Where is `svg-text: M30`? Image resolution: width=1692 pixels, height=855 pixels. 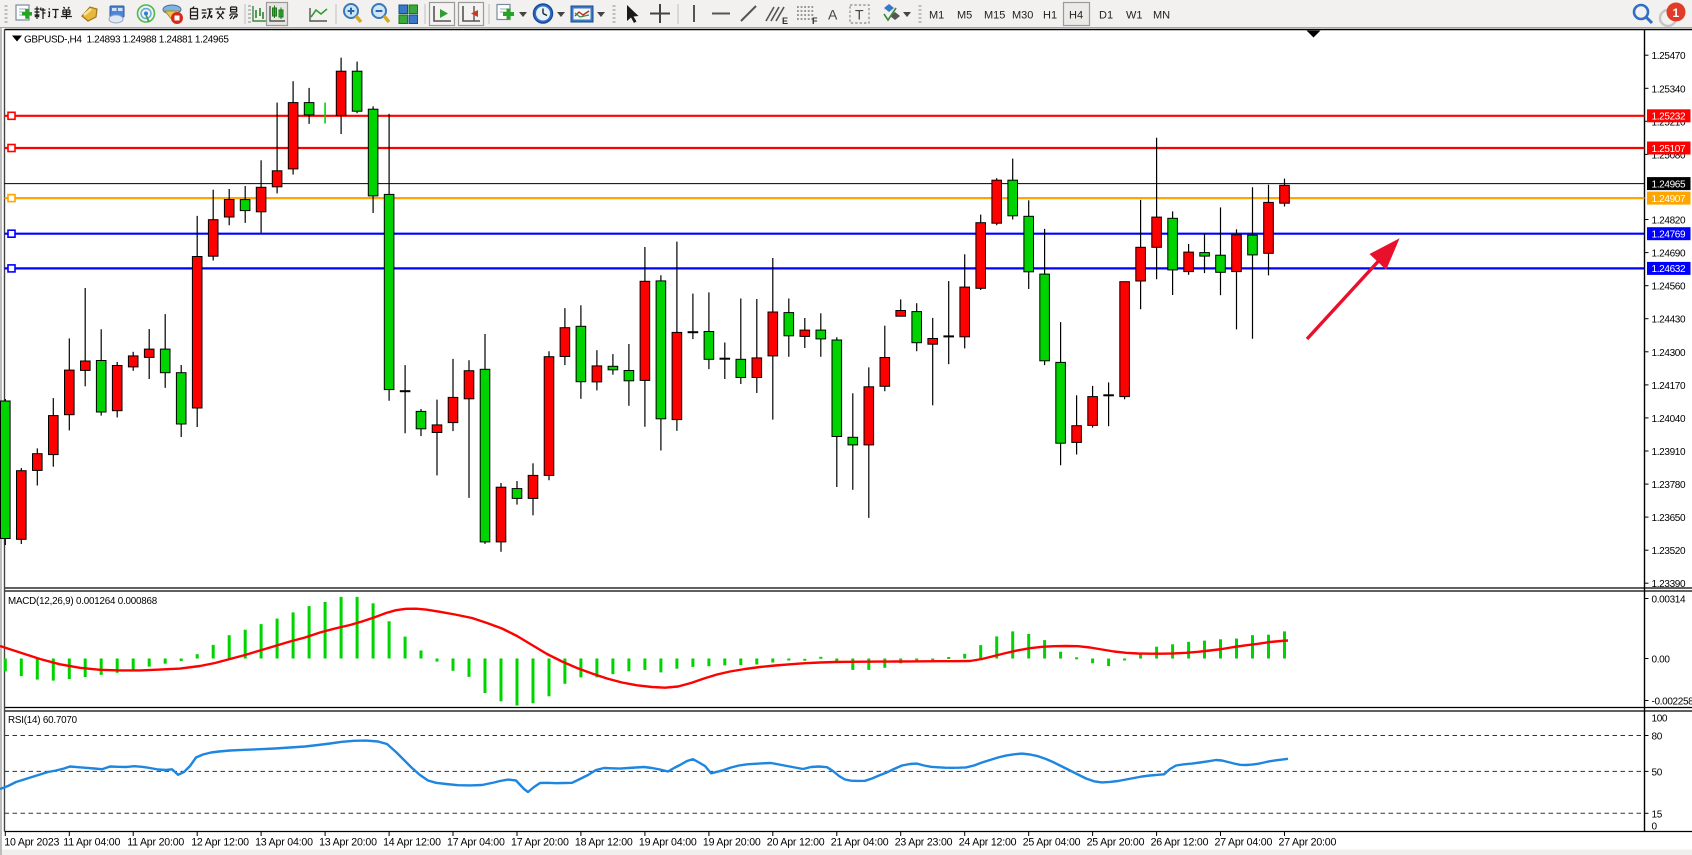
svg-text: M30 is located at coordinates (1022, 16).